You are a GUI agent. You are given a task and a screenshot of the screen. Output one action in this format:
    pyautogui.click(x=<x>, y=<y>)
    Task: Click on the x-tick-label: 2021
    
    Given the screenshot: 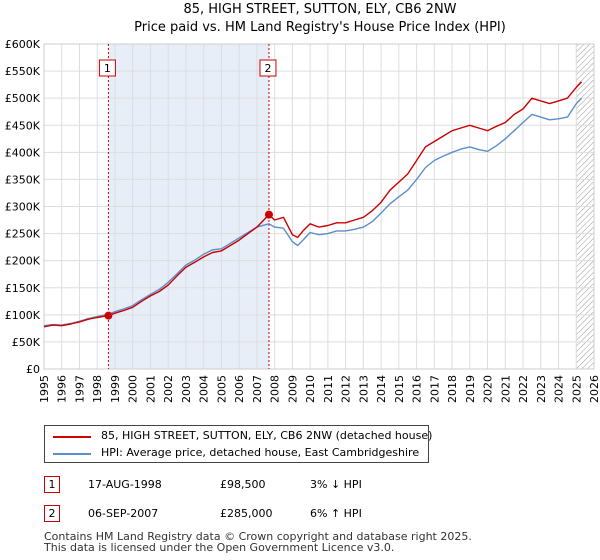 What is the action you would take?
    pyautogui.click(x=505, y=389)
    